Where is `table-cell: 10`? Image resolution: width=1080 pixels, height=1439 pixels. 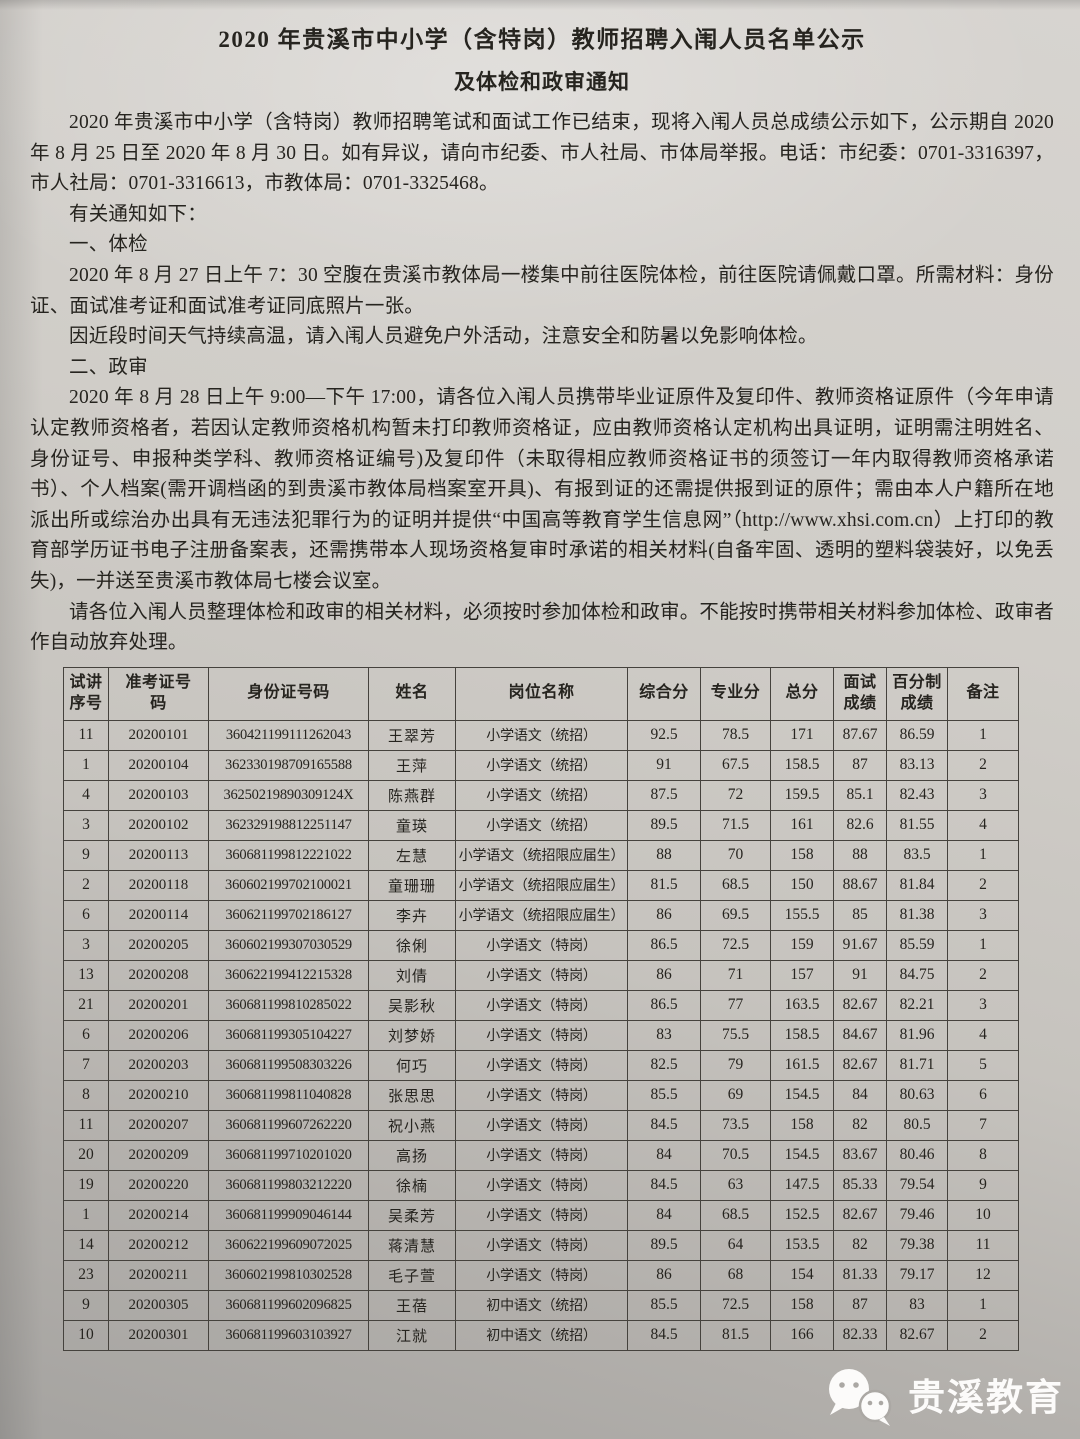 table-cell: 10 is located at coordinates (983, 1215).